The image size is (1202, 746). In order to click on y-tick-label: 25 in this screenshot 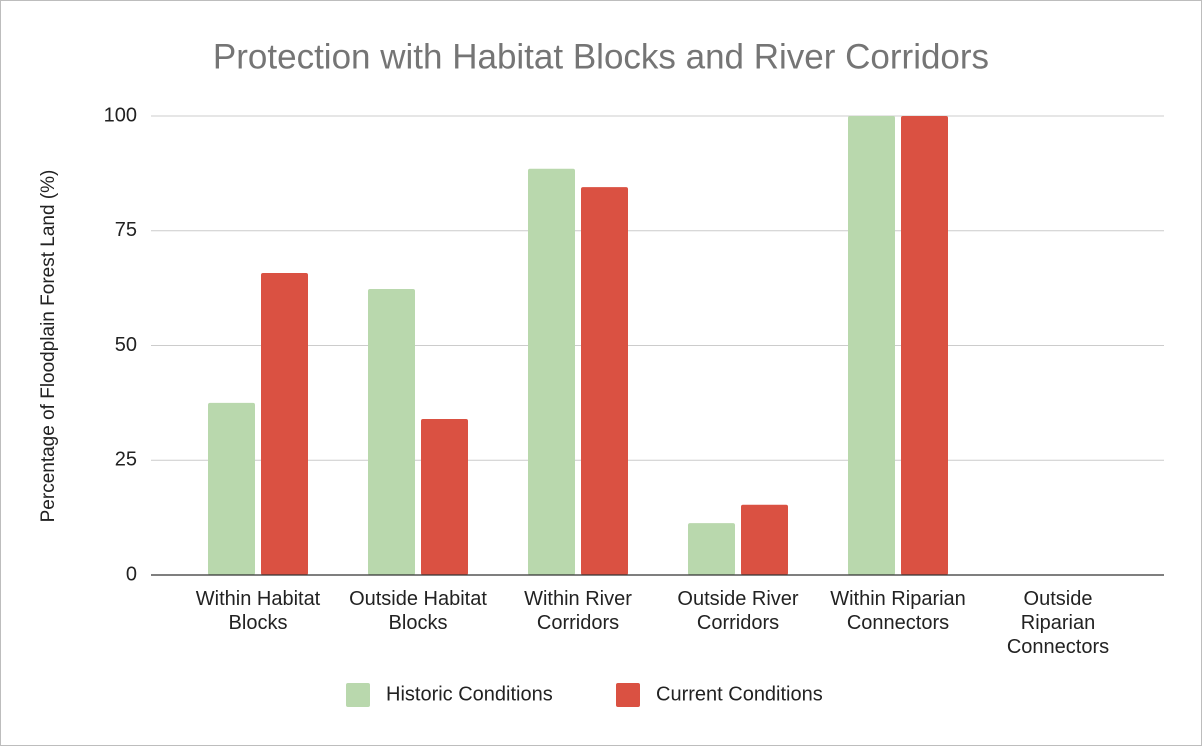, I will do `click(126, 460)`.